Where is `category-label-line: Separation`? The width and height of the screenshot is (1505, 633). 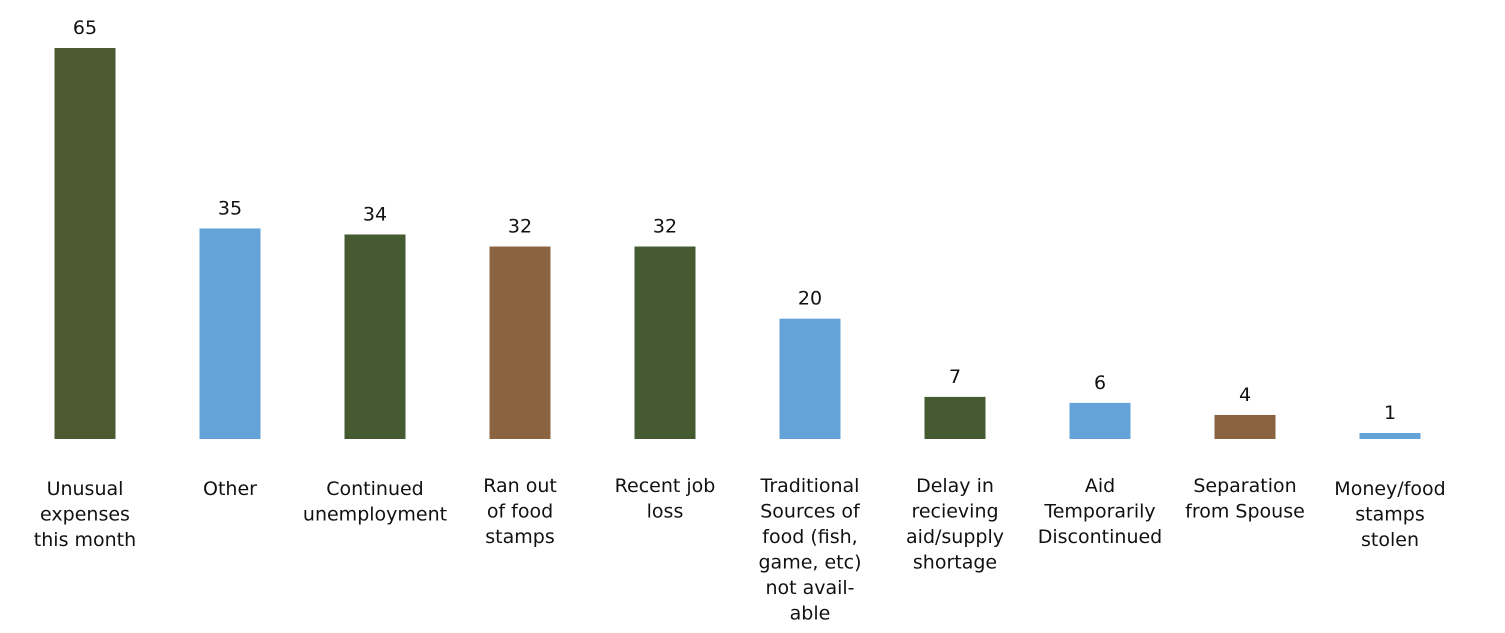
category-label-line: Separation is located at coordinates (1244, 486).